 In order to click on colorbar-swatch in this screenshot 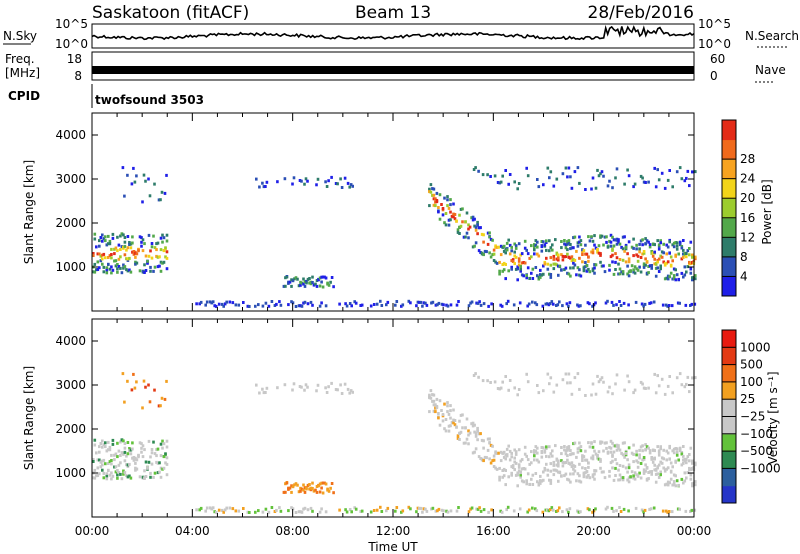, I will do `click(729, 390)`.